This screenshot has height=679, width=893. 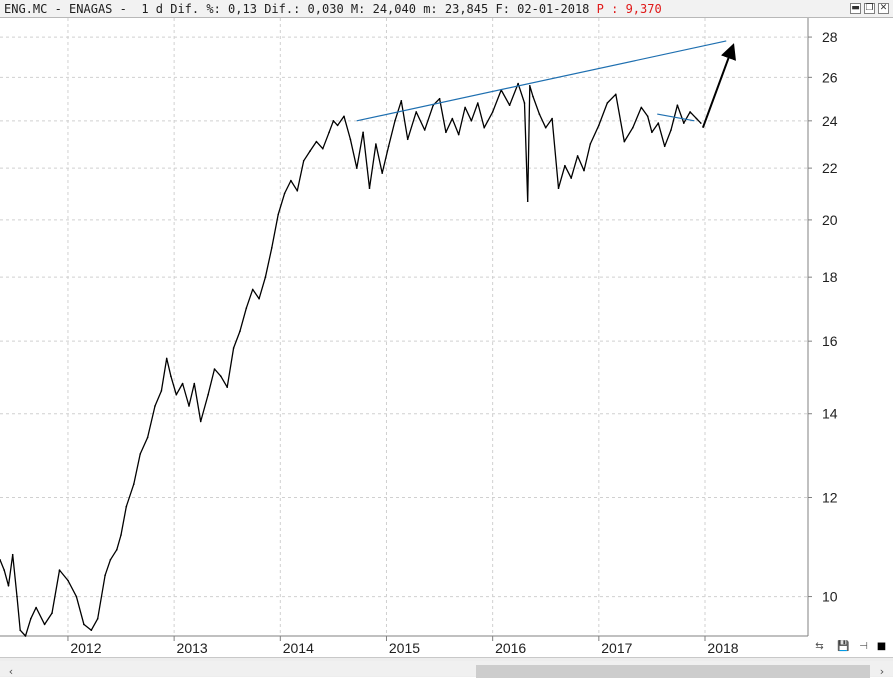 I want to click on pin-icon: ⊣, so click(x=863, y=646).